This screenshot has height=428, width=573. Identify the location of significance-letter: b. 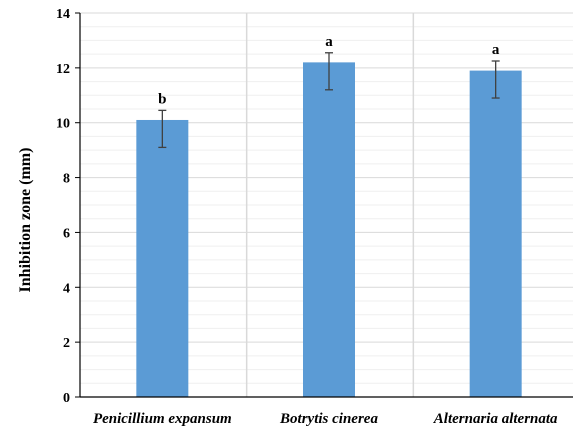
(162, 99).